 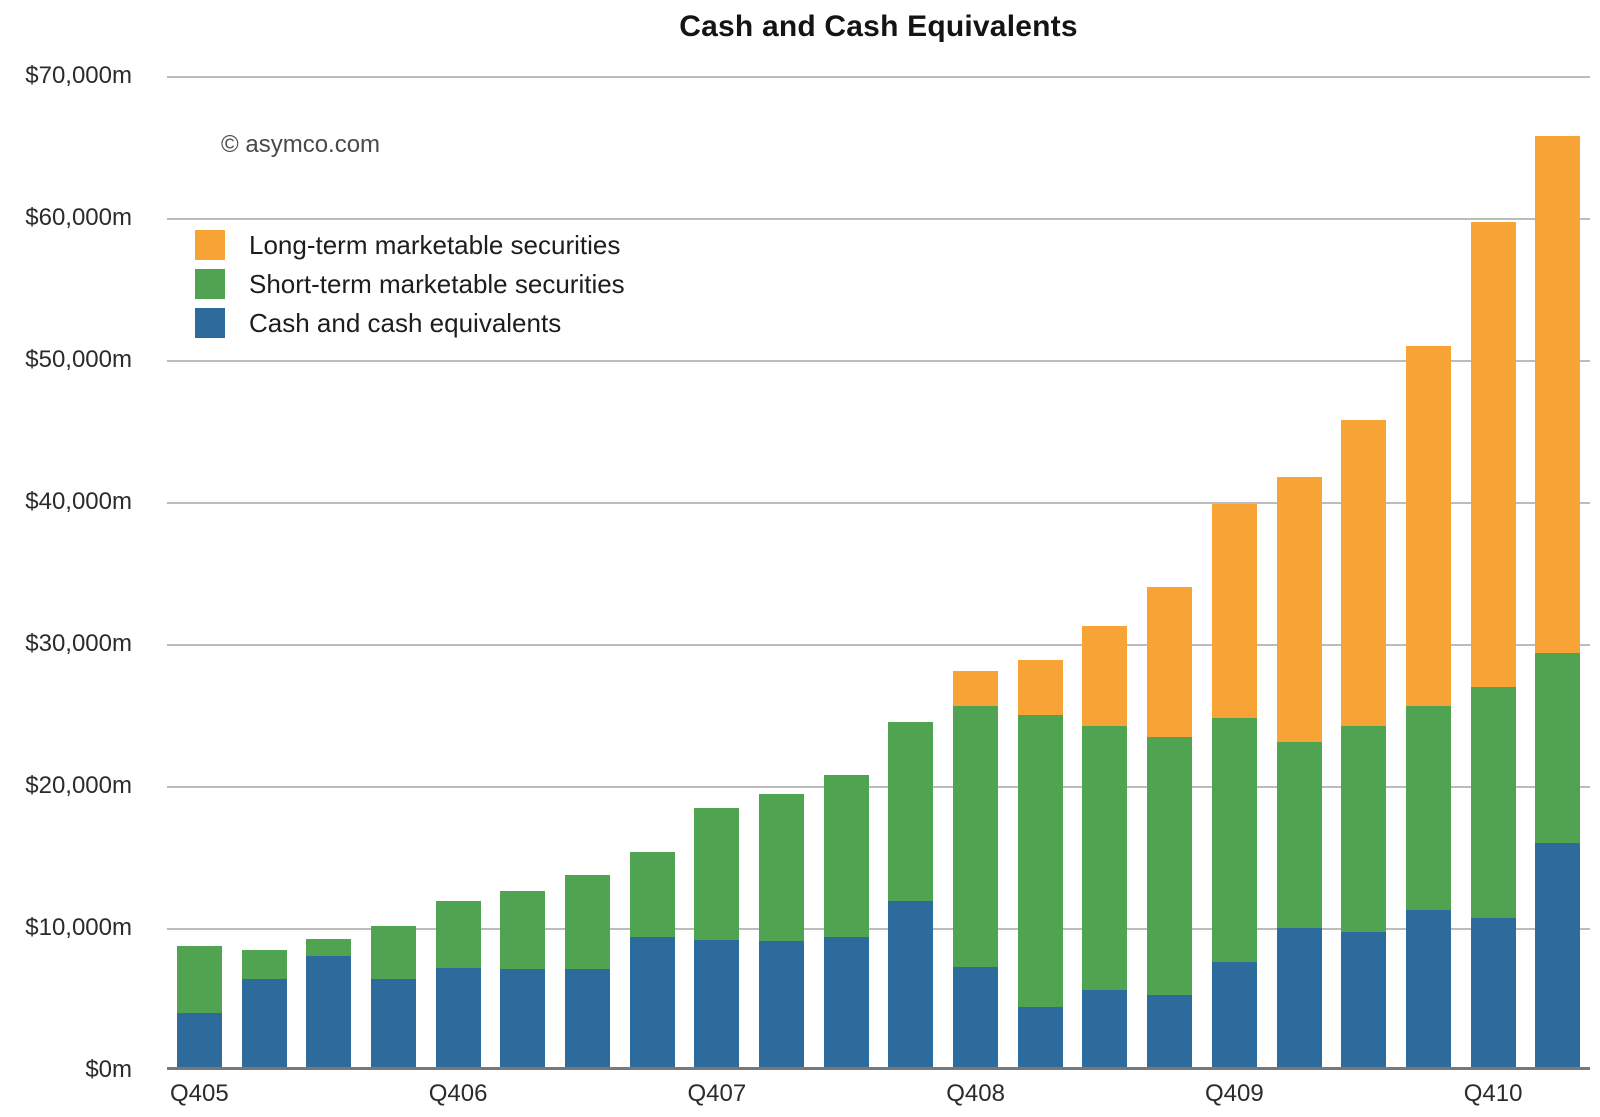 What do you see at coordinates (1493, 1093) in the screenshot?
I see `x-tick-label: Q410` at bounding box center [1493, 1093].